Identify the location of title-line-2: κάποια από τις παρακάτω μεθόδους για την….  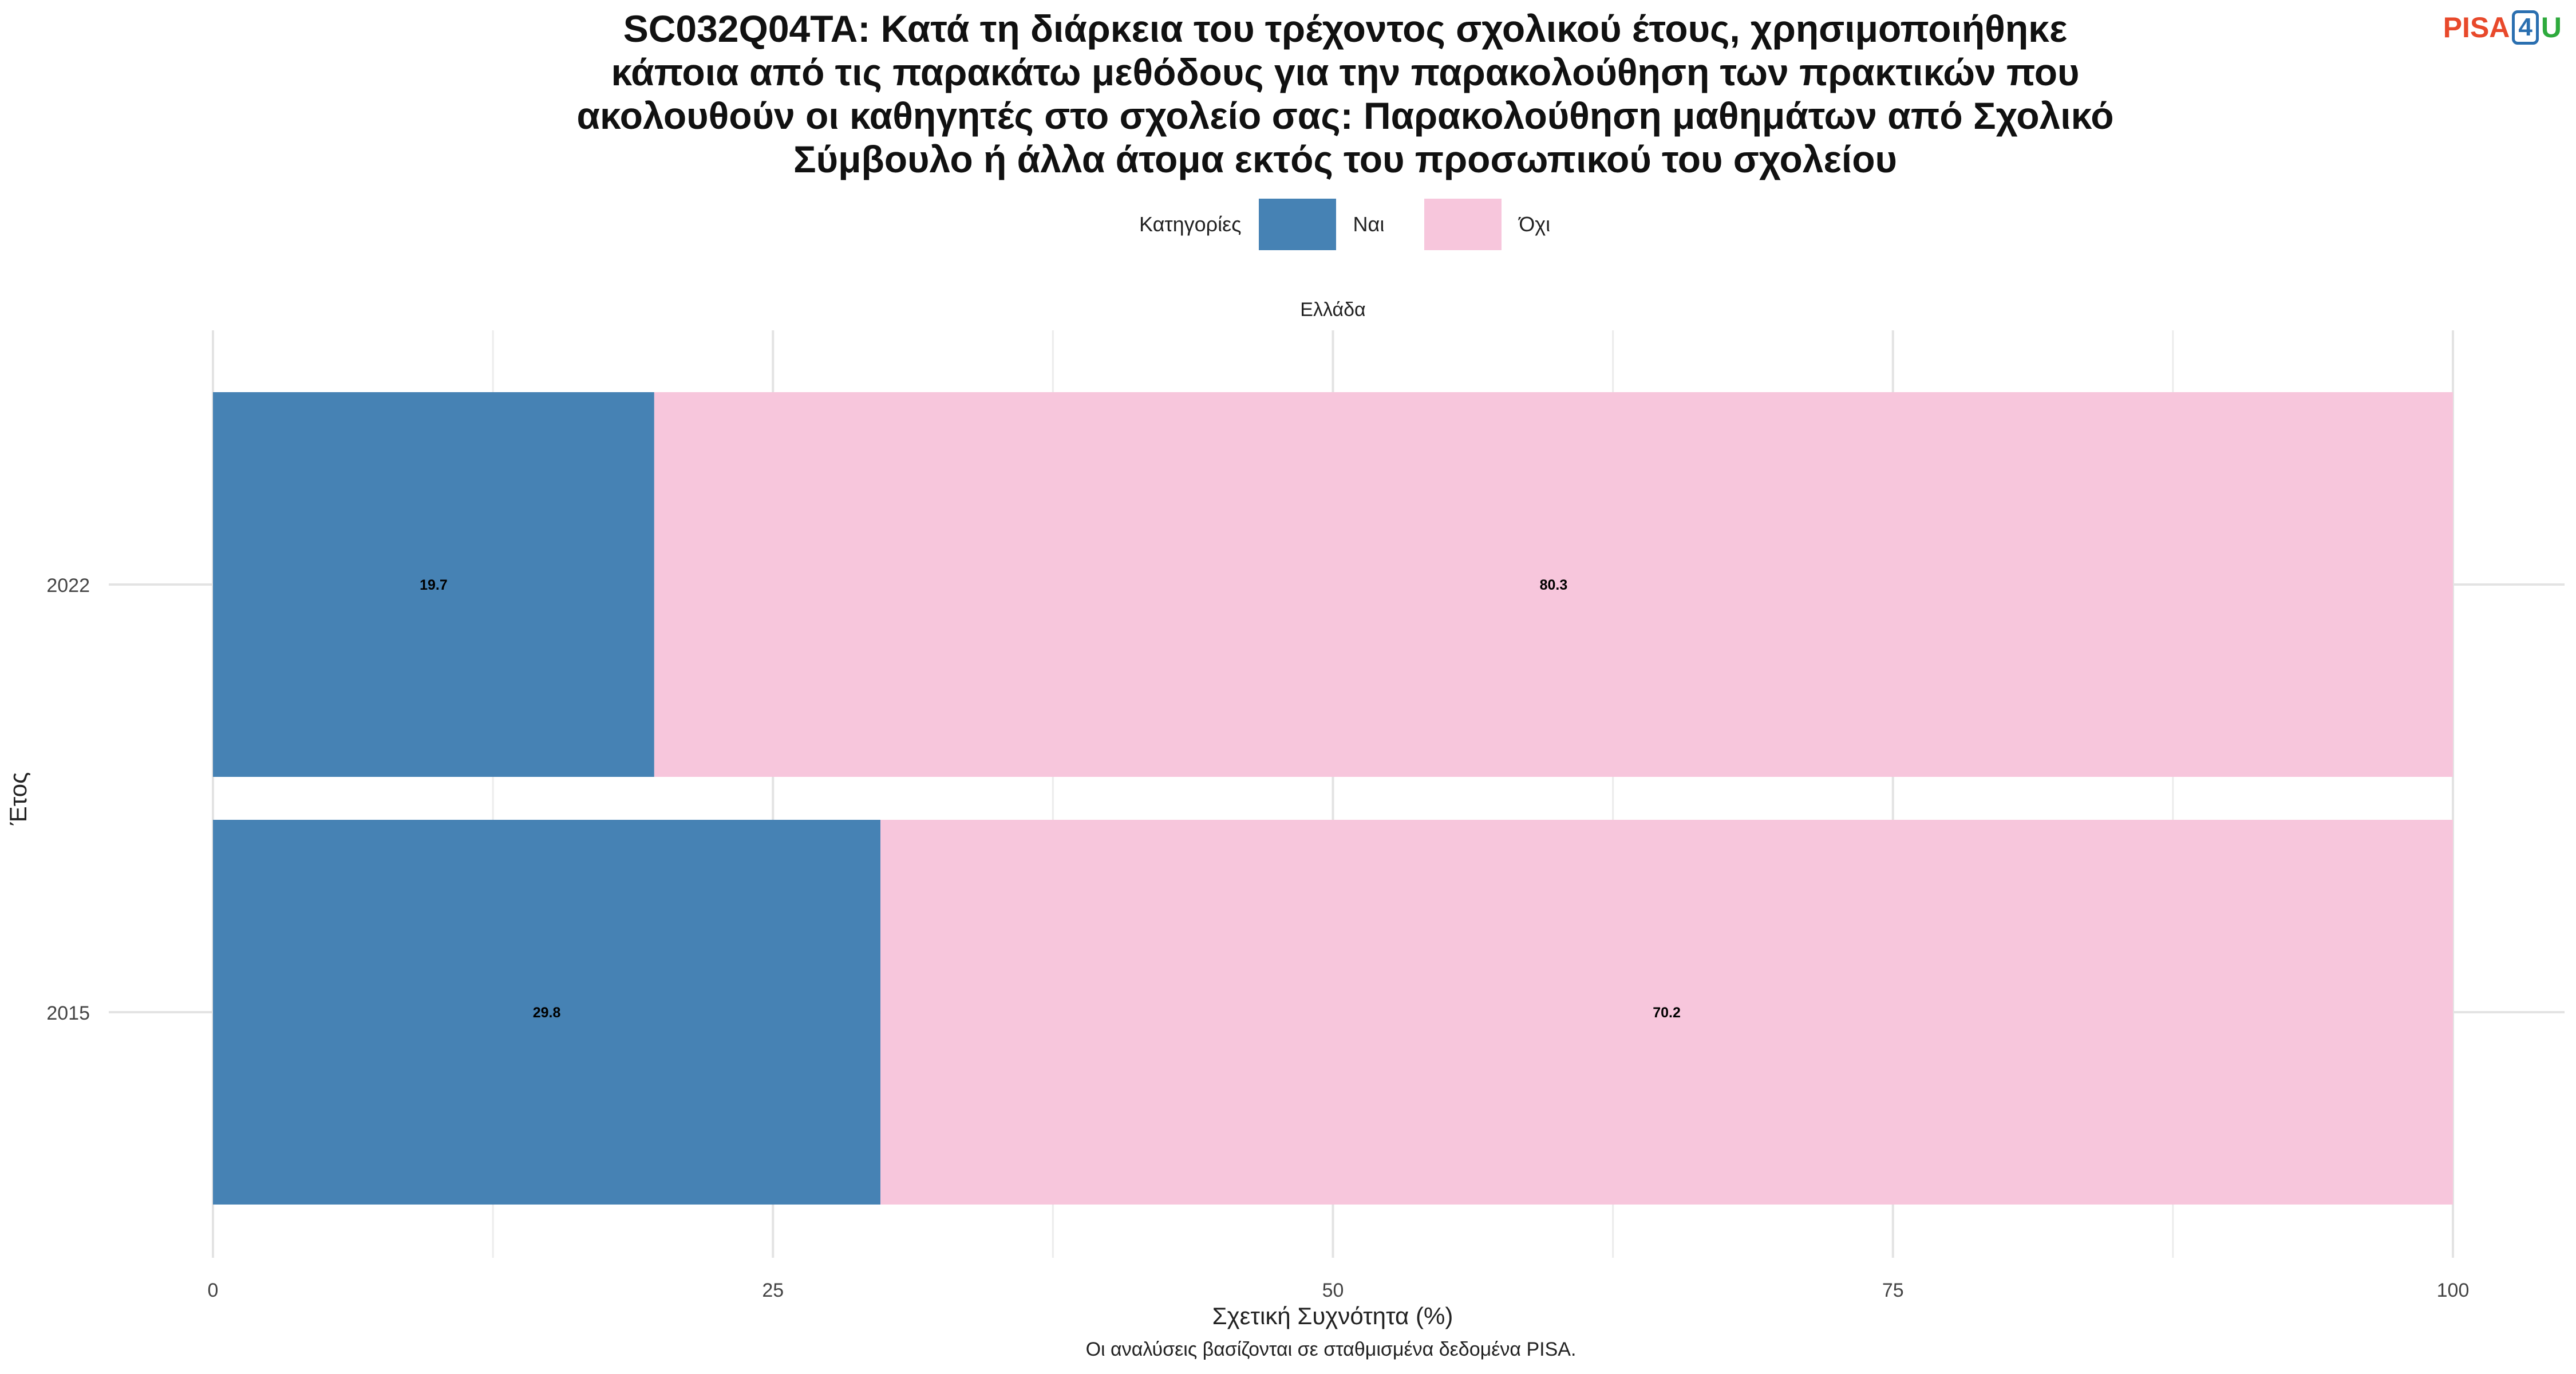
(1345, 72).